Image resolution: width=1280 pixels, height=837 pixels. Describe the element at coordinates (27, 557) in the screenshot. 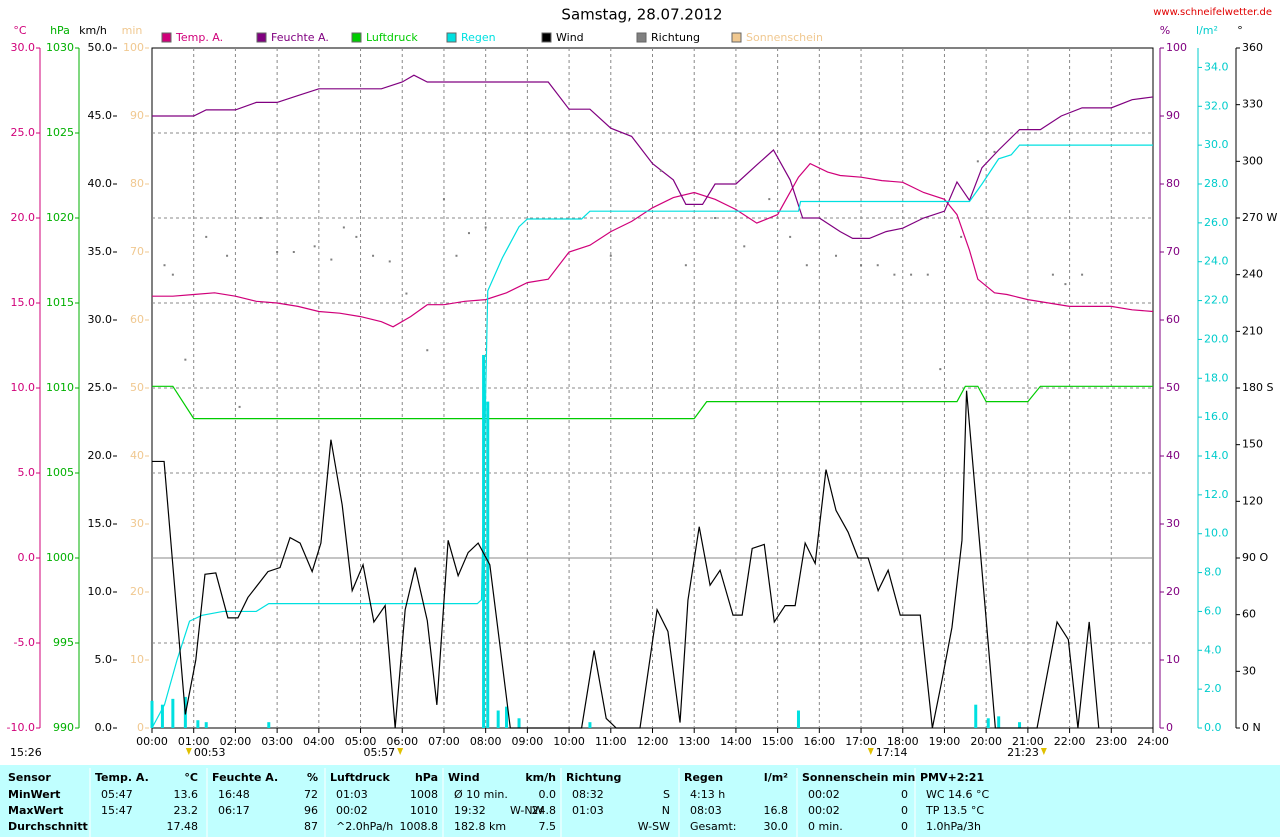

I see `y-tick-label: 0.0` at that location.